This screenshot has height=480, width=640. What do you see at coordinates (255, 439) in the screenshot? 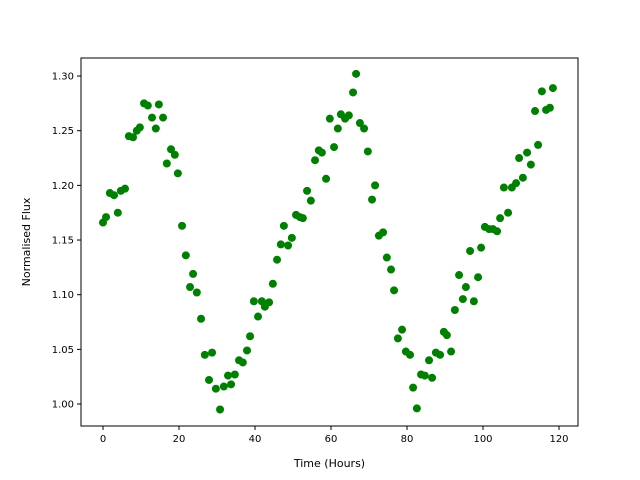
I see `x-tick-label: 40` at bounding box center [255, 439].